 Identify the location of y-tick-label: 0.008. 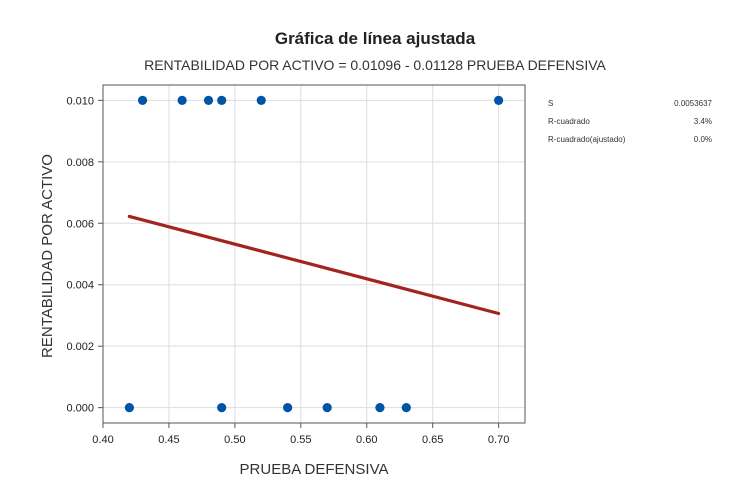
(80, 163).